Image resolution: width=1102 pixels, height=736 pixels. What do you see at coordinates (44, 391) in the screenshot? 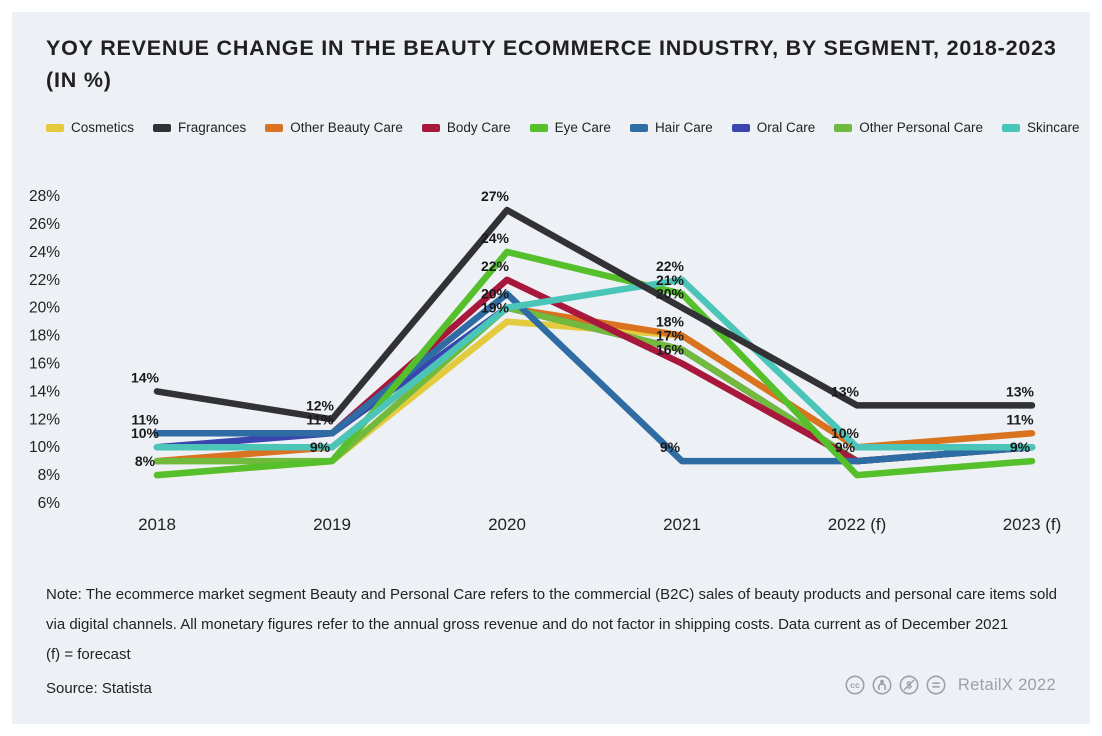
I see `y-tick-label: 14%` at bounding box center [44, 391].